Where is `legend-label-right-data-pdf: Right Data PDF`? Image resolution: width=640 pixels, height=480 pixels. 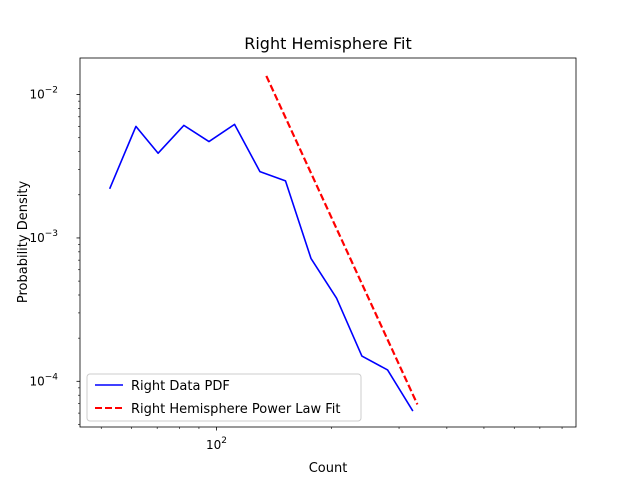
legend-label-right-data-pdf: Right Data PDF is located at coordinates (180, 386).